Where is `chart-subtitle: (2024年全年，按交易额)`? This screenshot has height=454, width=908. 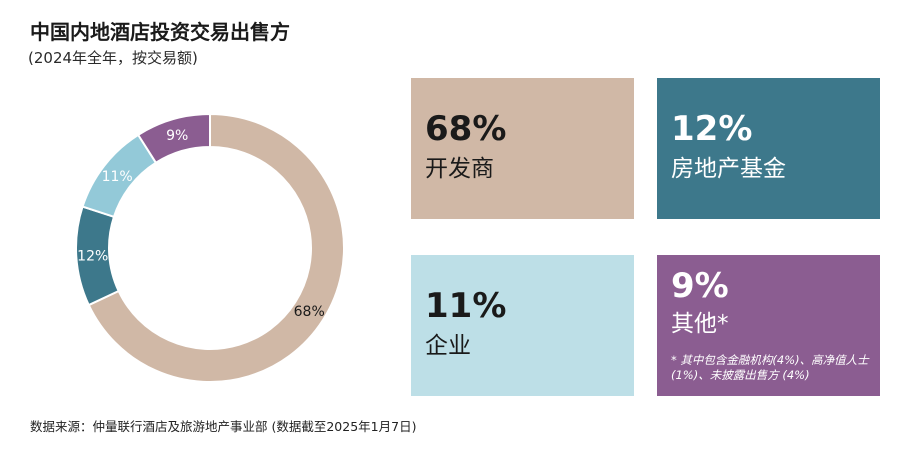 chart-subtitle: (2024年全年，按交易额) is located at coordinates (113, 58).